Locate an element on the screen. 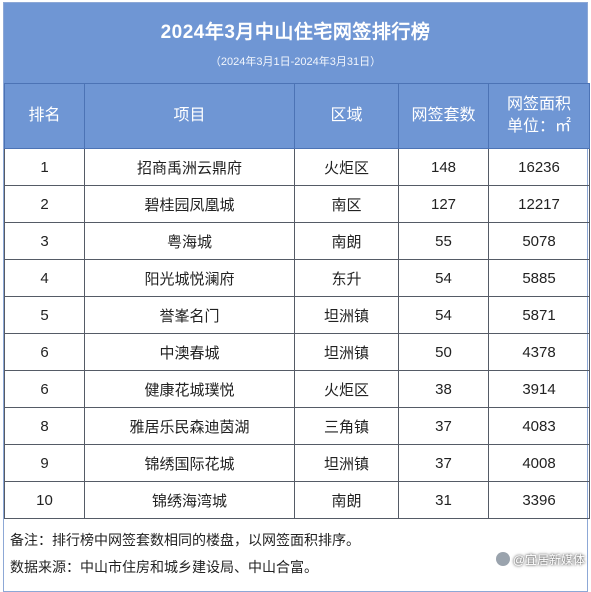  area-cell: 4378 is located at coordinates (539, 352).